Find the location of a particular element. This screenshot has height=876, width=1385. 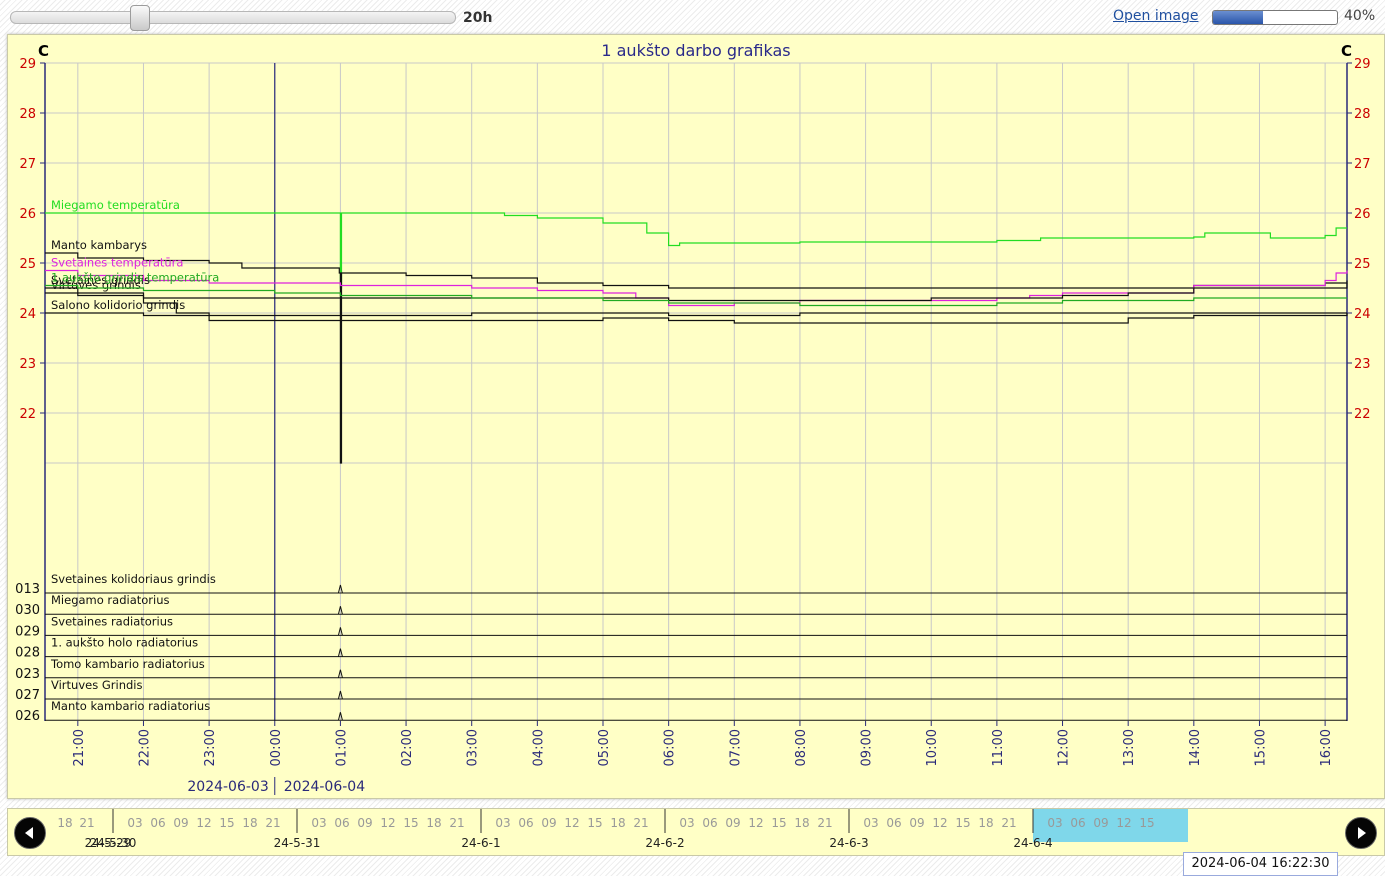

timeline-day: 03 06 09 12 15 24-6-4 is located at coordinates (1100, 829).